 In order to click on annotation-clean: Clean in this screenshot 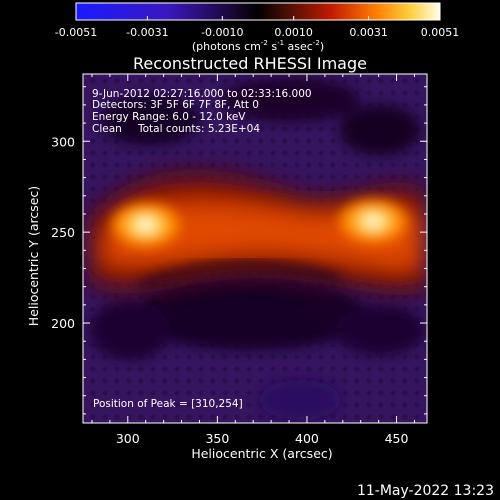, I will do `click(107, 129)`.